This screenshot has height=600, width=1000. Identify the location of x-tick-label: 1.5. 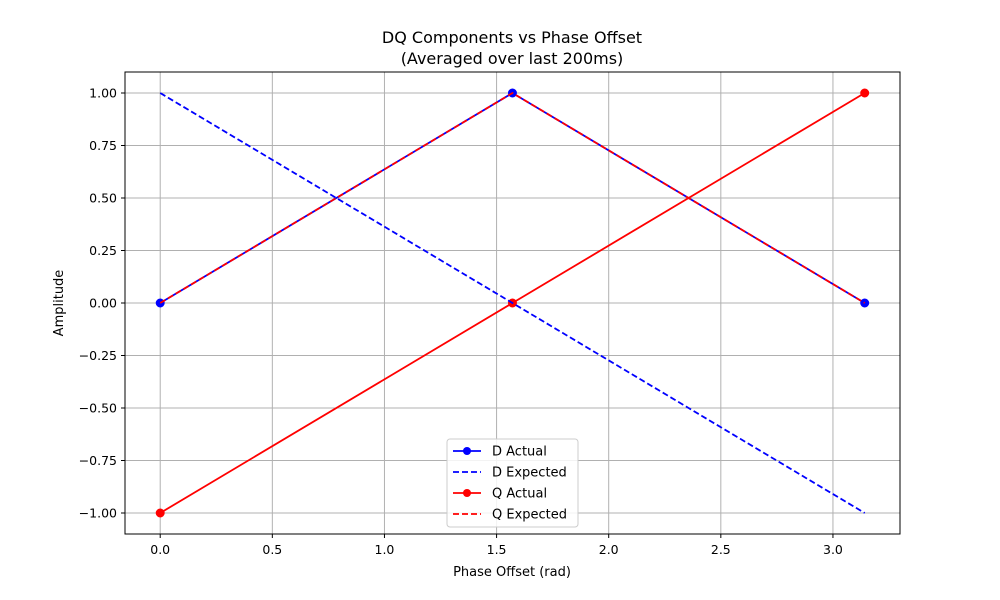
(497, 549).